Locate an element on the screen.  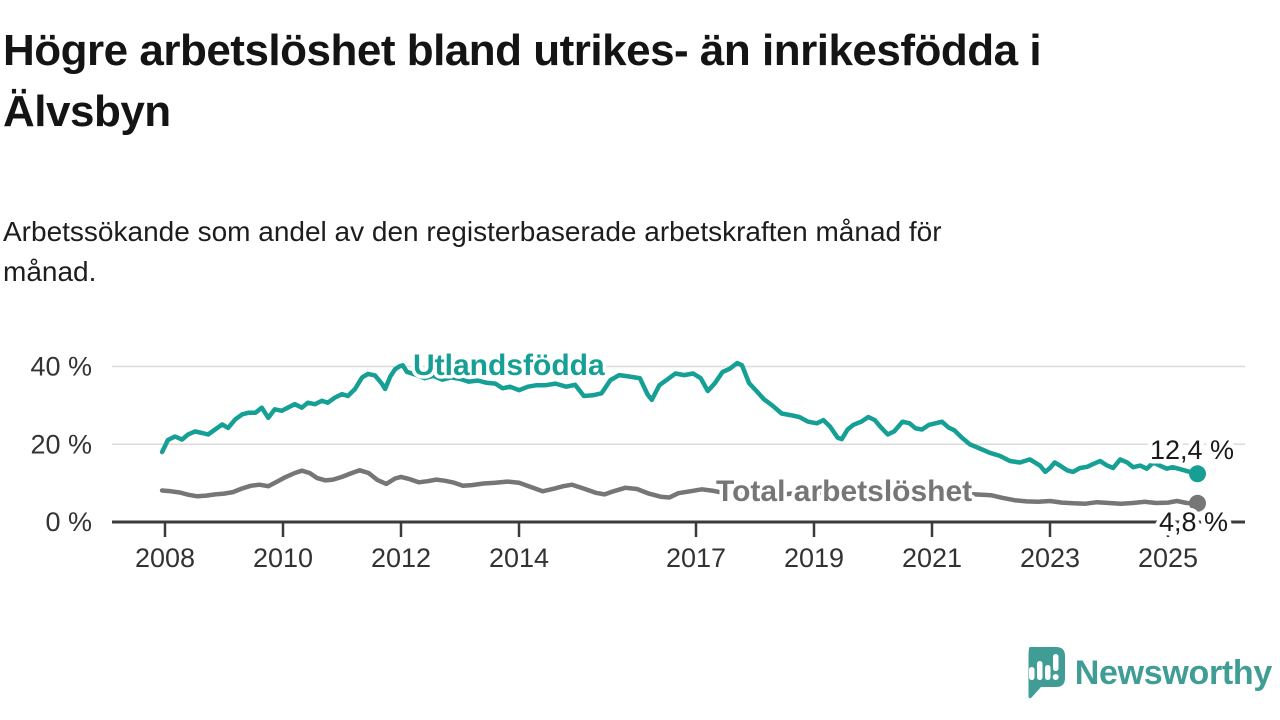
series-label-utlandsfodda: Utlandsfödda is located at coordinates (509, 365).